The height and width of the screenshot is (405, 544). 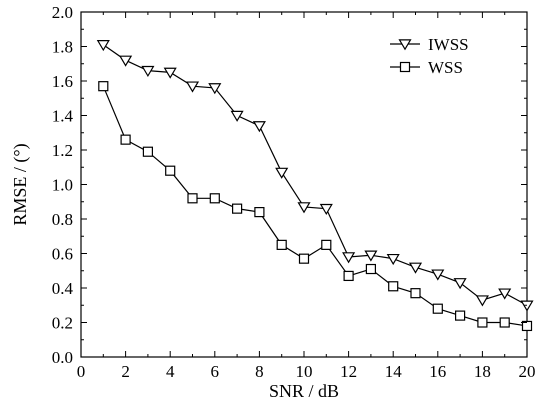 What do you see at coordinates (348, 371) in the screenshot?
I see `x-tick-label: 12` at bounding box center [348, 371].